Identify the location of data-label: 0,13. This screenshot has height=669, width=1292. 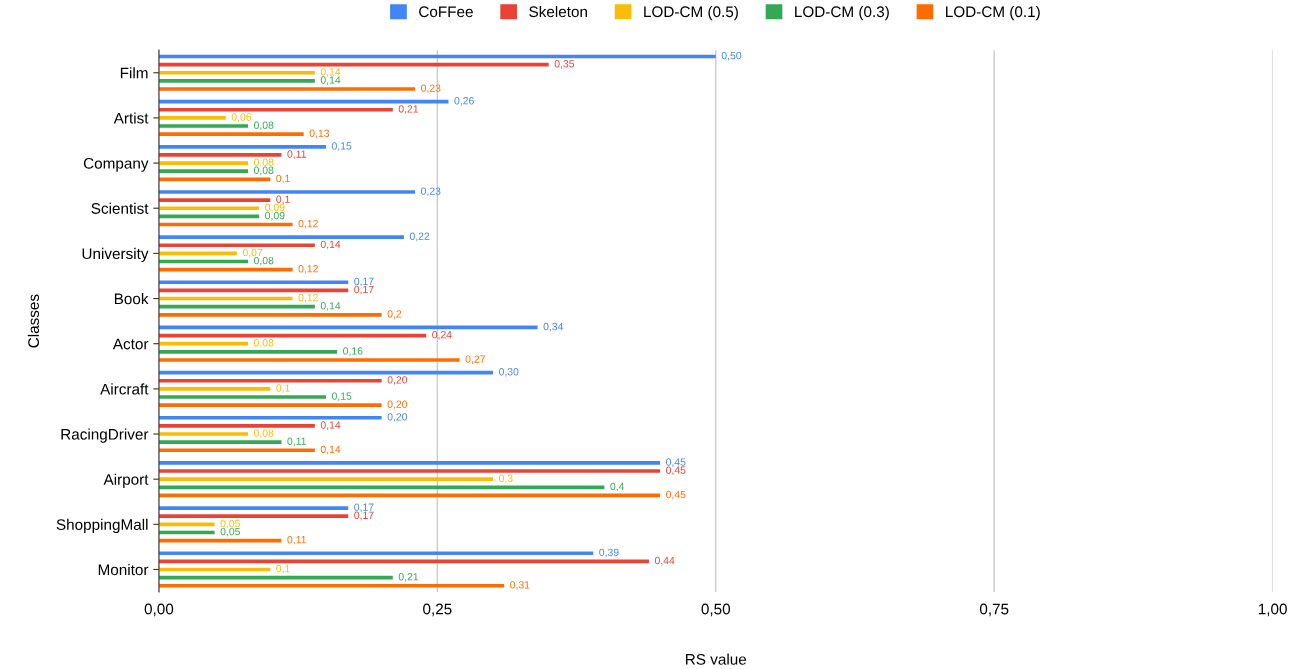
(319, 134).